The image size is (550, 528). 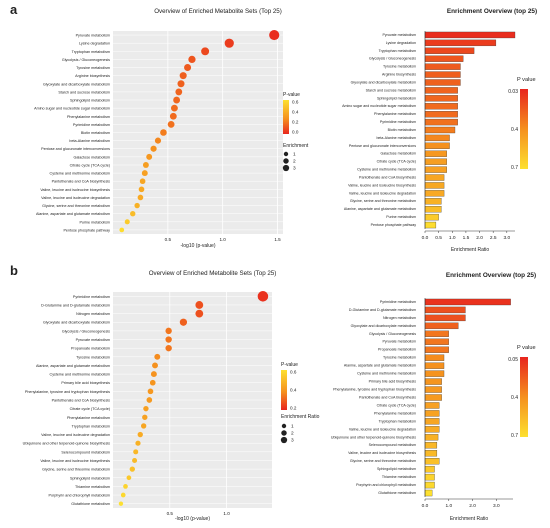 What do you see at coordinates (91, 297) in the screenshot?
I see `dot-plot-category-label: Pyrimidine metabolism` at bounding box center [91, 297].